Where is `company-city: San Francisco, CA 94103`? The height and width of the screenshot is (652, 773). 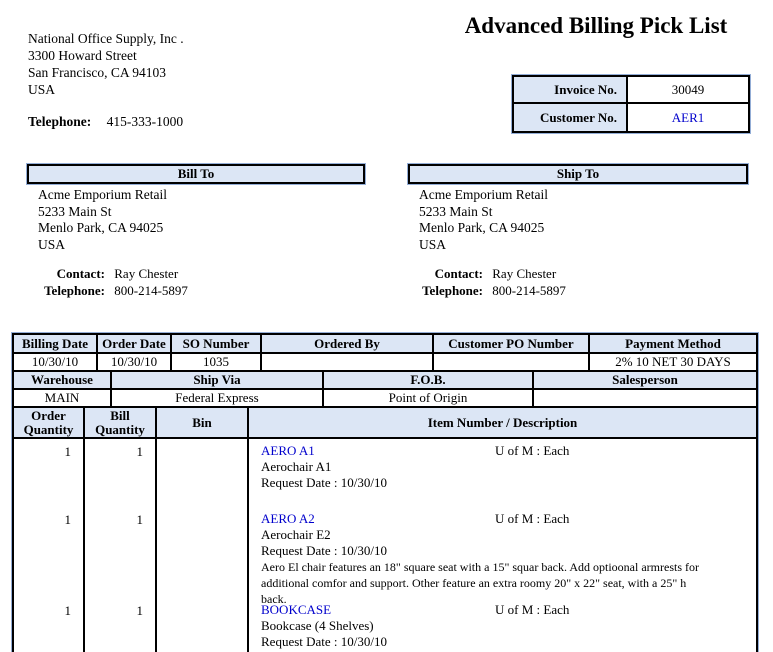
company-city: San Francisco, CA 94103 is located at coordinates (97, 72).